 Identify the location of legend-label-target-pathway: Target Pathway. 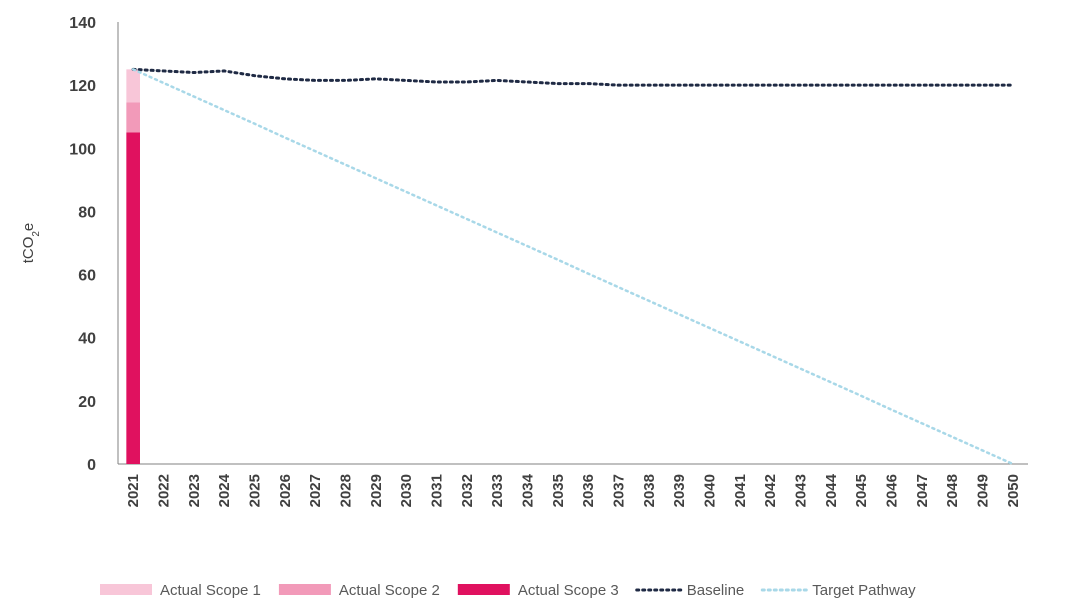
(864, 590).